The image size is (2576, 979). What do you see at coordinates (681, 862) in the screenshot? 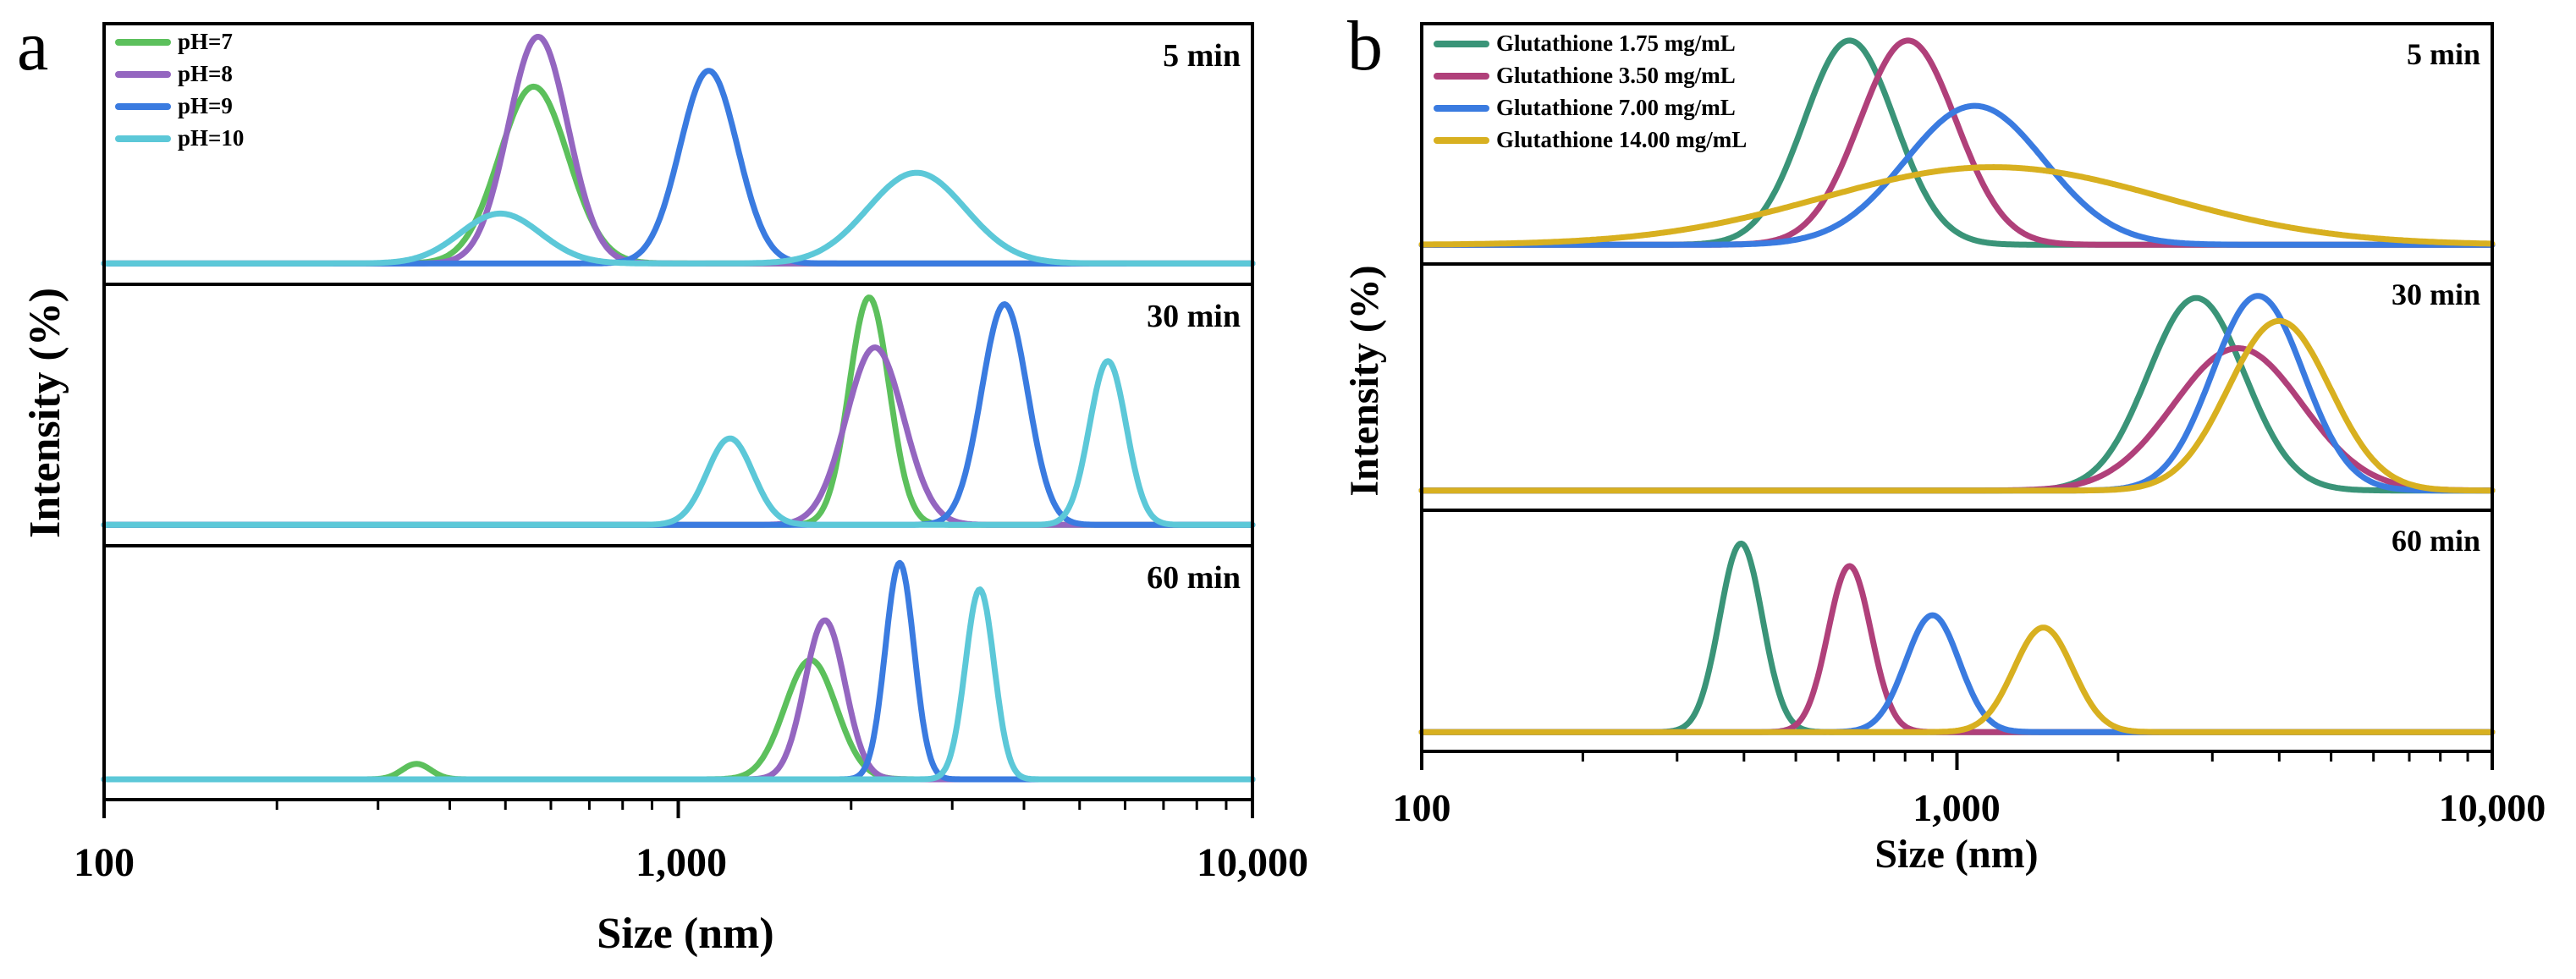
I see `panel-a-x-tick-1000: 1,000` at bounding box center [681, 862].